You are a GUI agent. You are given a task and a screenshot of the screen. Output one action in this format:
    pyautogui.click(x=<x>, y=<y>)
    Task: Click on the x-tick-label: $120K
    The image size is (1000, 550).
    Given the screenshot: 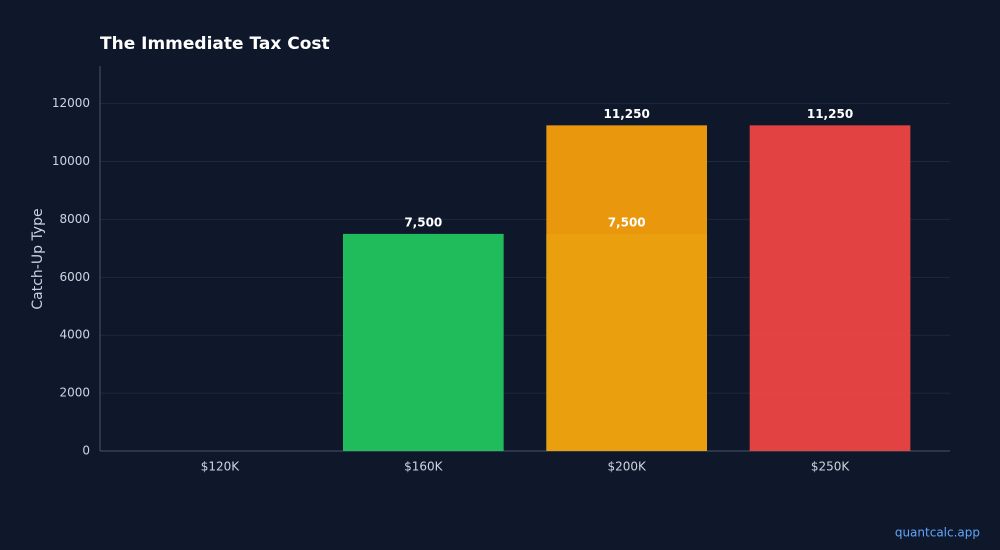 What is the action you would take?
    pyautogui.click(x=221, y=467)
    